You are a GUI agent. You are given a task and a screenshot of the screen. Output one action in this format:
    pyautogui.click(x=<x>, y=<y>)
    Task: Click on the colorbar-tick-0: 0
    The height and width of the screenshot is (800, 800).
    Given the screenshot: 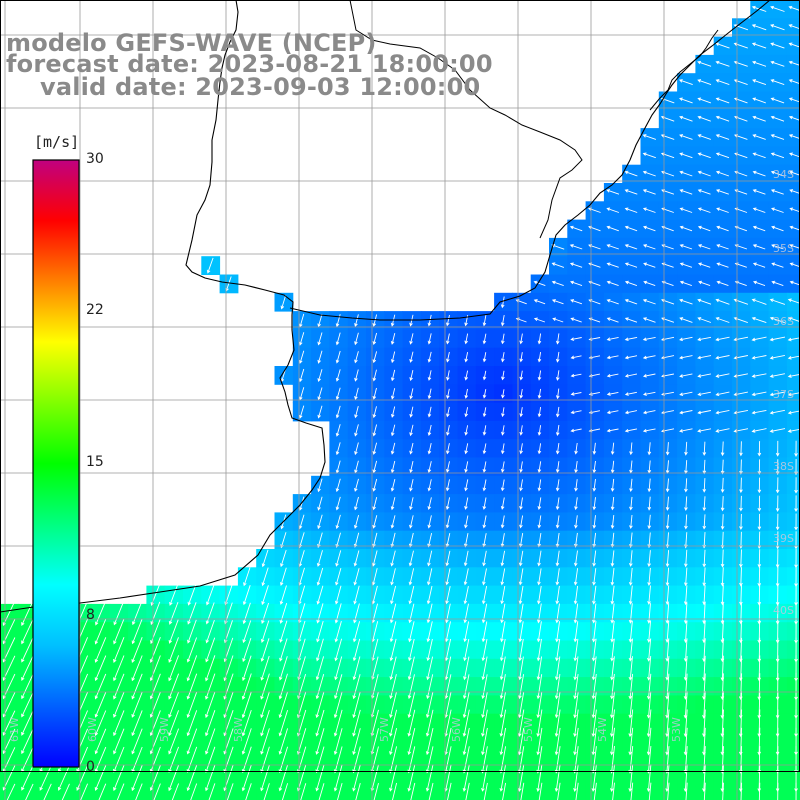 What is the action you would take?
    pyautogui.click(x=90, y=767)
    